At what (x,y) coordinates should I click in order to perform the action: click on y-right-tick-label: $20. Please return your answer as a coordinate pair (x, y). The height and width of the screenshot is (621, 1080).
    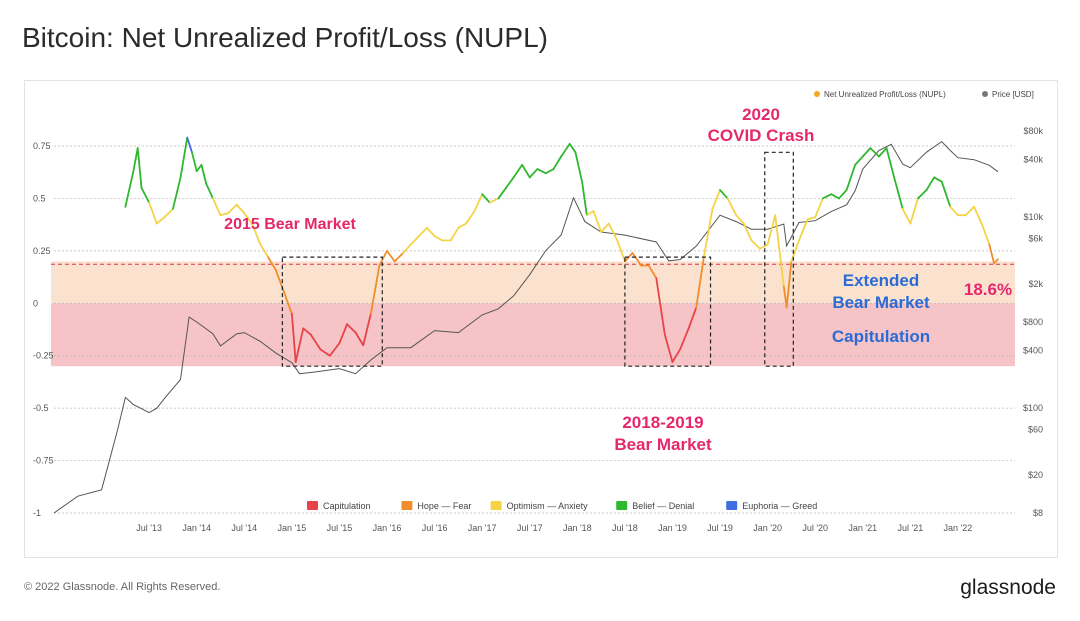
    Looking at the image, I should click on (1035, 475).